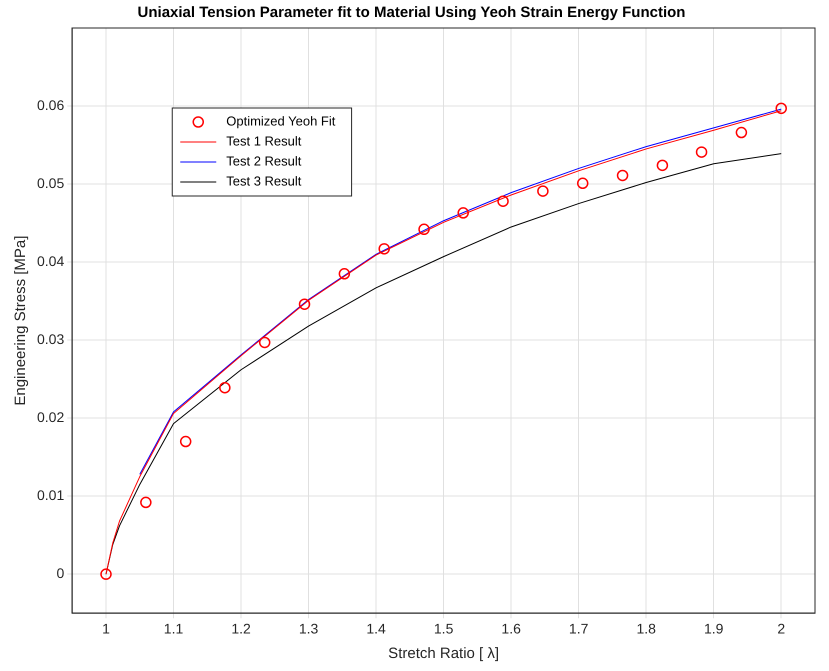 The image size is (829, 671). I want to click on legend-label: Test 2 Result, so click(264, 161).